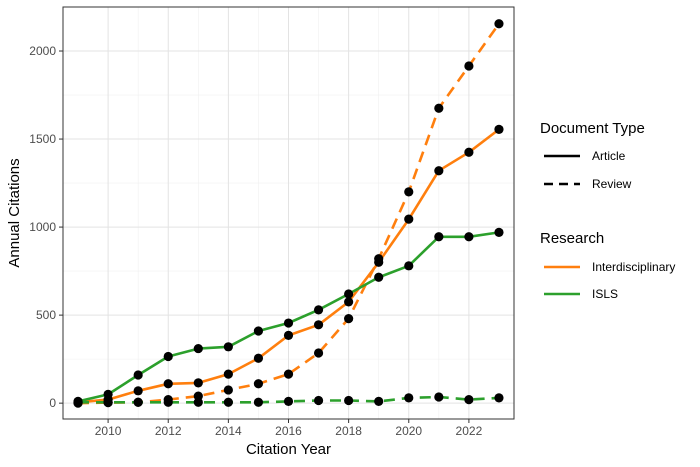 The height and width of the screenshot is (467, 700). I want to click on legend-label-isls: ISLS, so click(605, 294).